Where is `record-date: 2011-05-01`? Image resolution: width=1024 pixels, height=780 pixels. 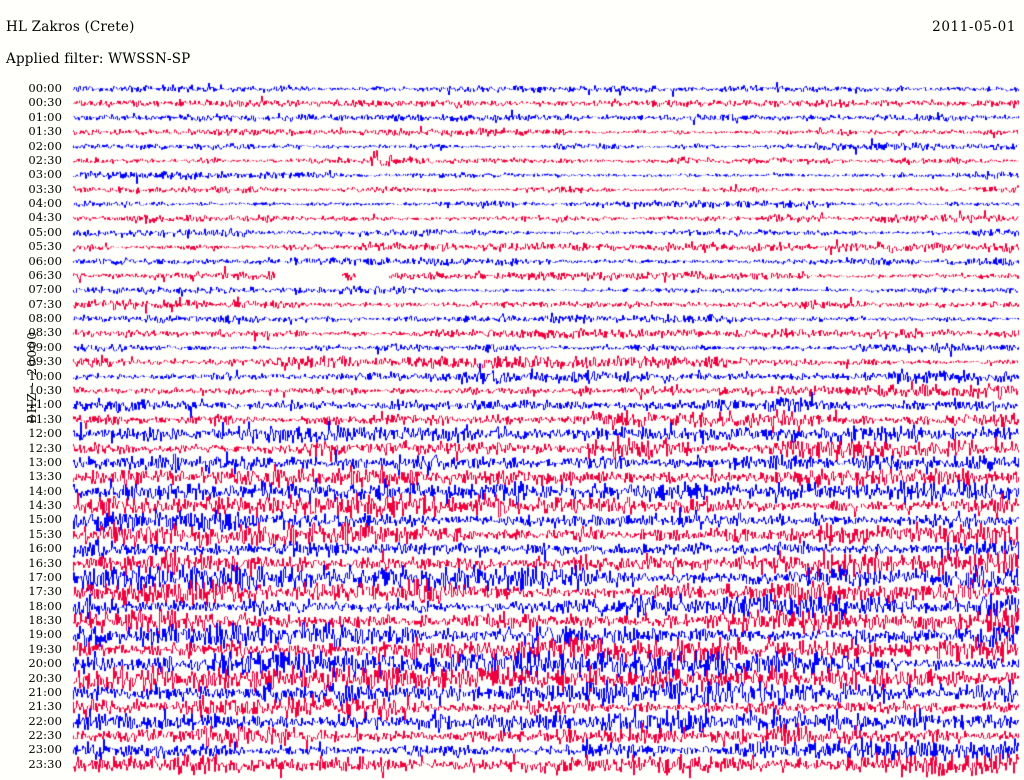 record-date: 2011-05-01 is located at coordinates (974, 27).